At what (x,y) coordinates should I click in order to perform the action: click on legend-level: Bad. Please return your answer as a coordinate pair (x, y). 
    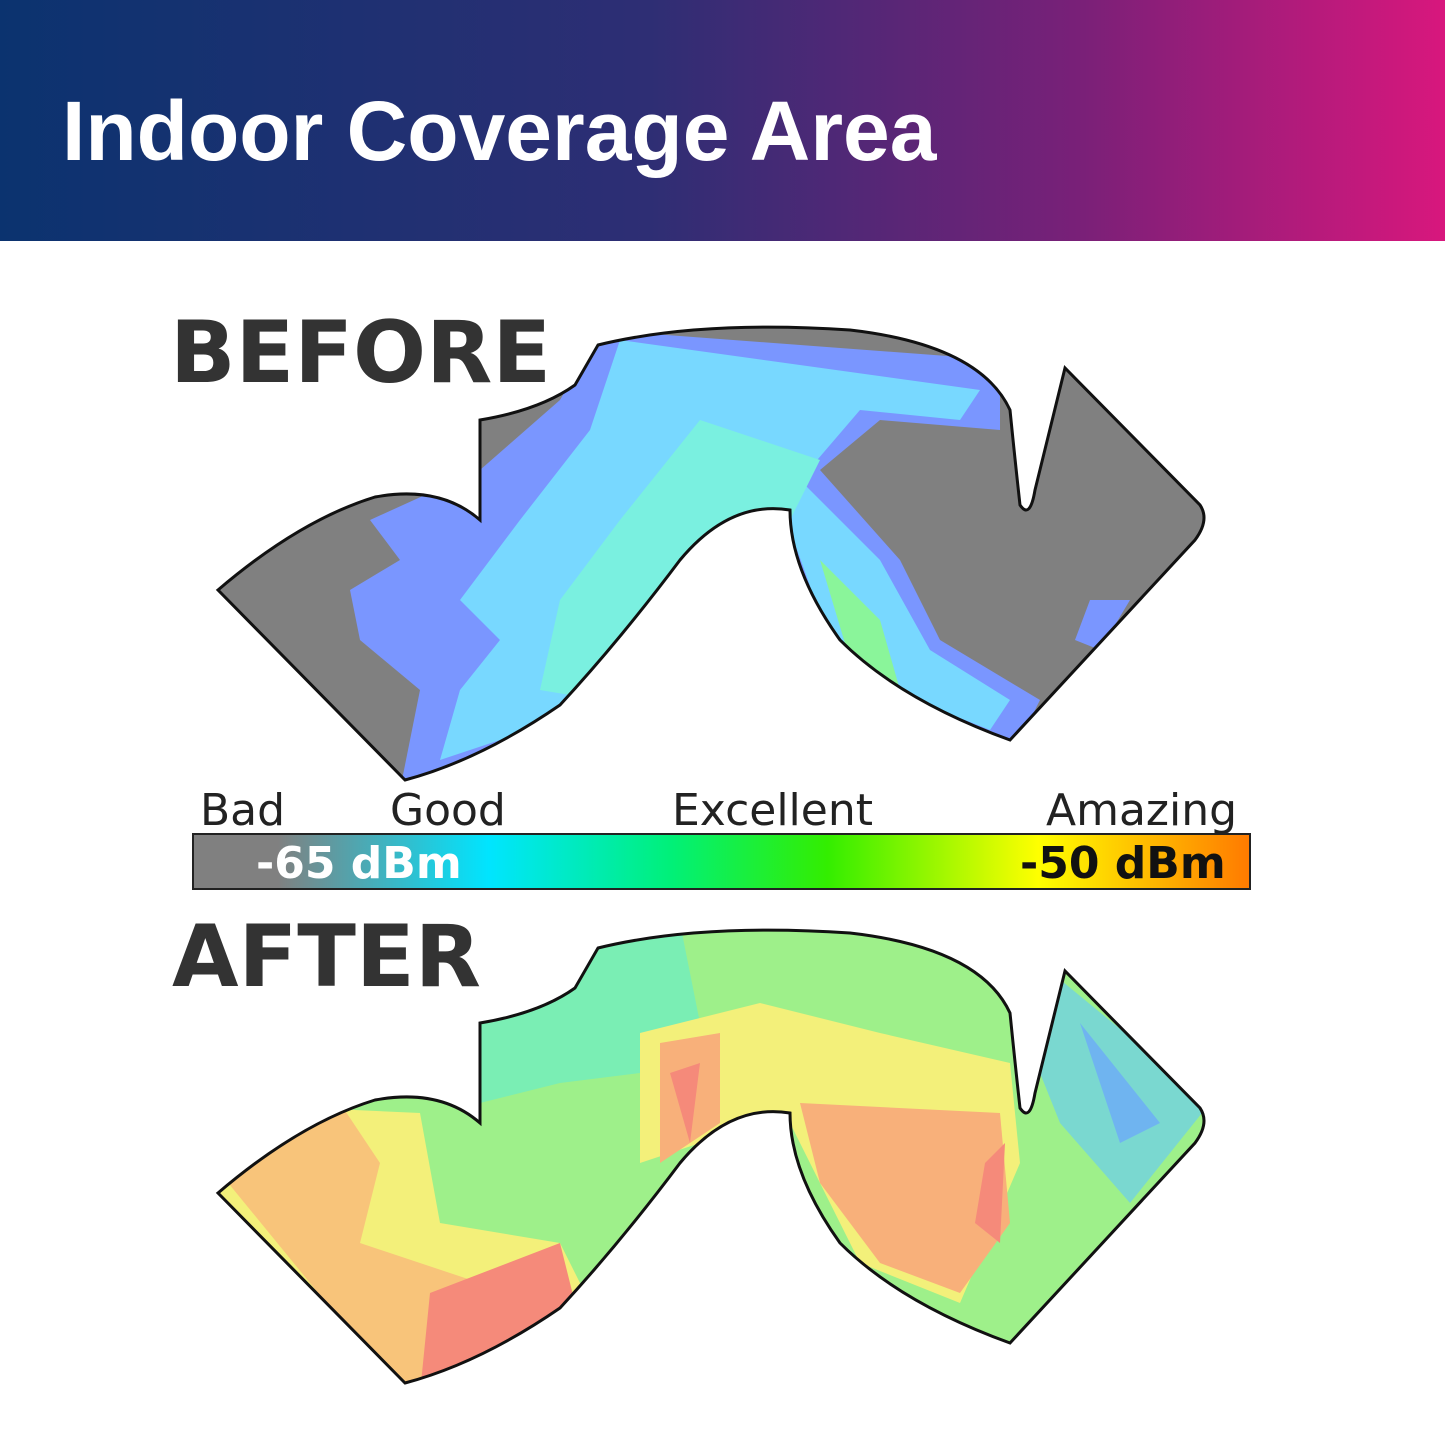
    Looking at the image, I should click on (242, 810).